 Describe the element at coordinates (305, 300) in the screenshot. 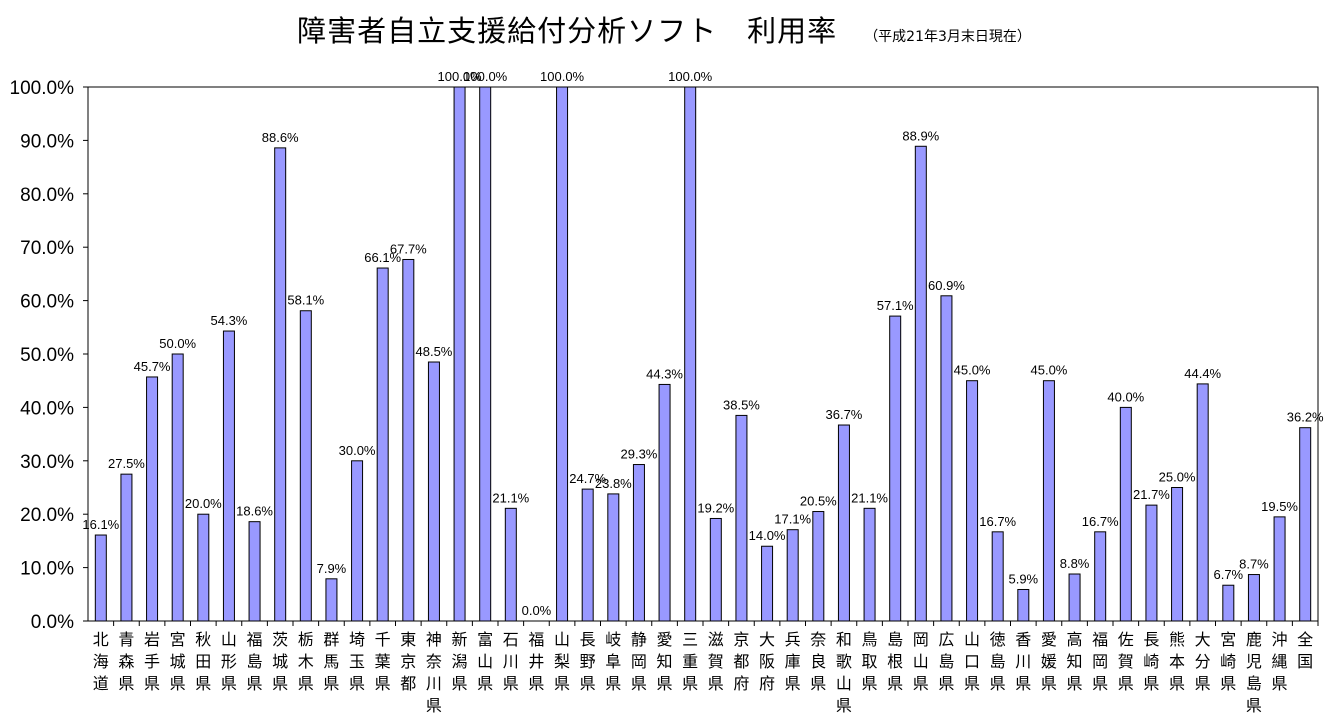

I see `data-label: 58.1%` at that location.